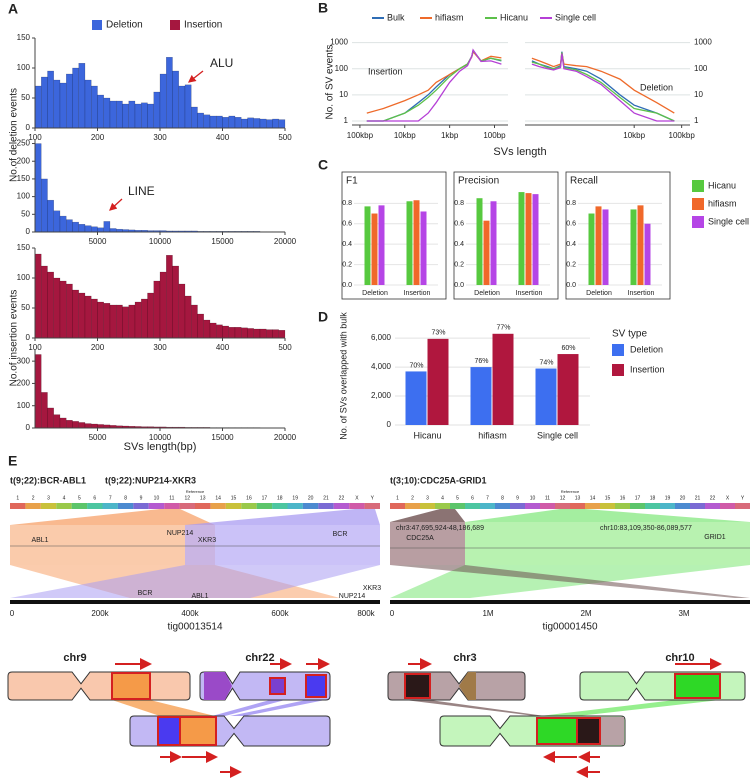  What do you see at coordinates (330, 81) in the screenshot?
I see `y-axis-label: No. of SV events` at bounding box center [330, 81].